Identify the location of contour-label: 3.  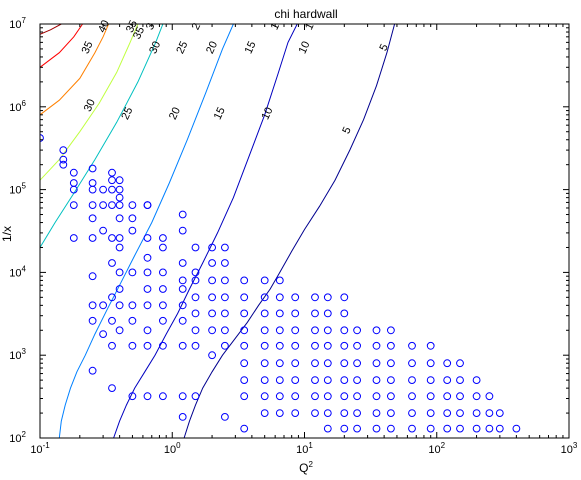
(150, 26).